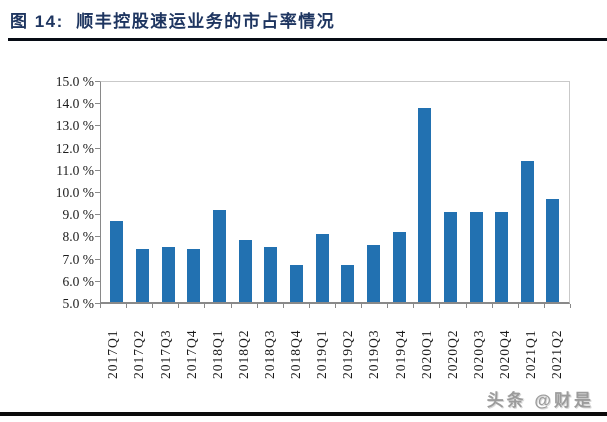 The image size is (607, 422). Describe the element at coordinates (476, 257) in the screenshot. I see `bar-2020Q3` at that location.